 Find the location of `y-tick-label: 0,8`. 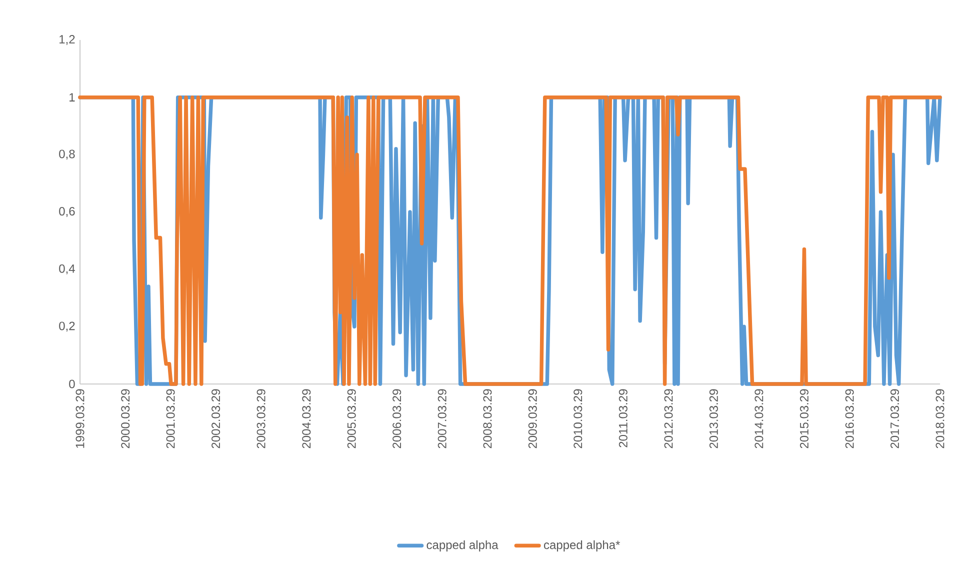

y-tick-label: 0,8 is located at coordinates (67, 155).